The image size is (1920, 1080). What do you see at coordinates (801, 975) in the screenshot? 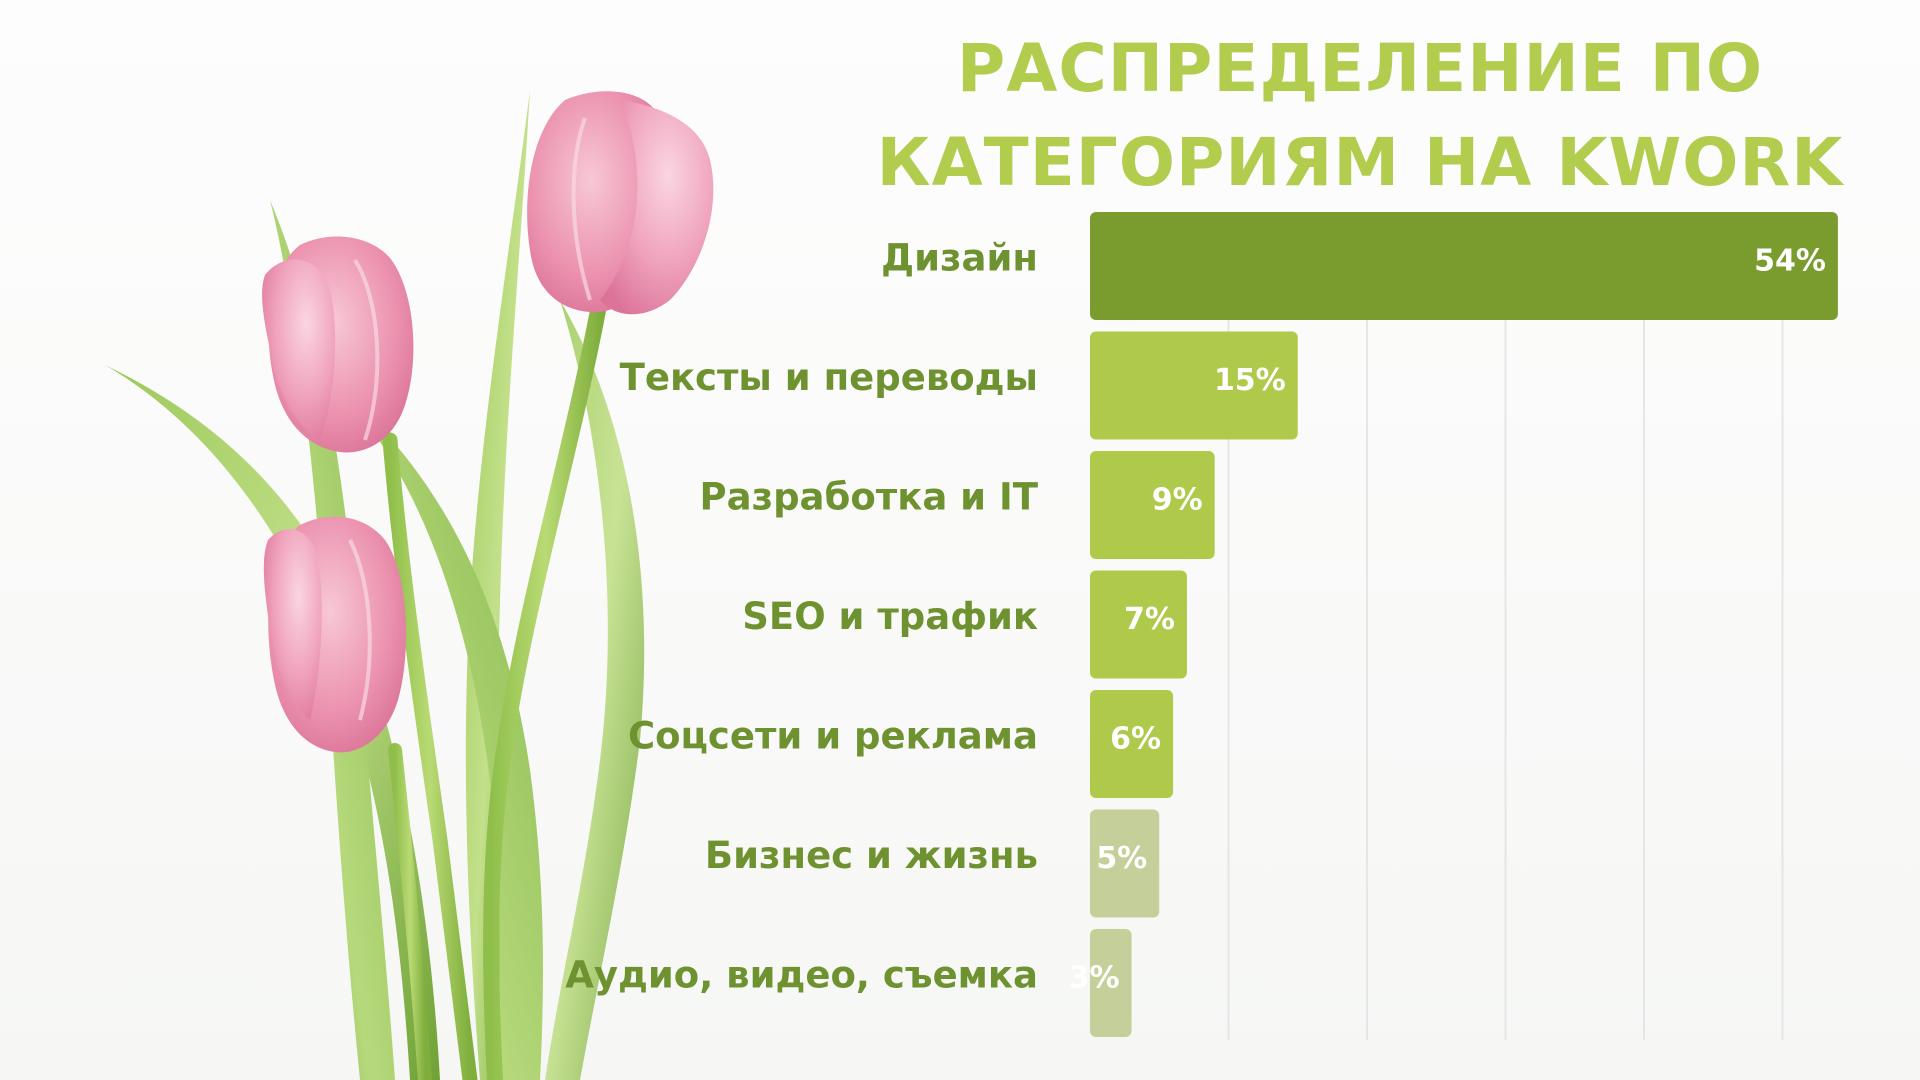
I see `category-label-7: Аудио, видео, съемка` at bounding box center [801, 975].